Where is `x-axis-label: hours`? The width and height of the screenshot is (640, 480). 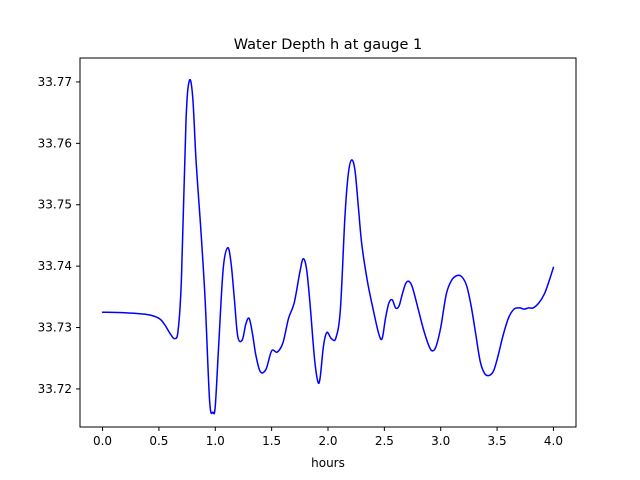
x-axis-label: hours is located at coordinates (328, 463).